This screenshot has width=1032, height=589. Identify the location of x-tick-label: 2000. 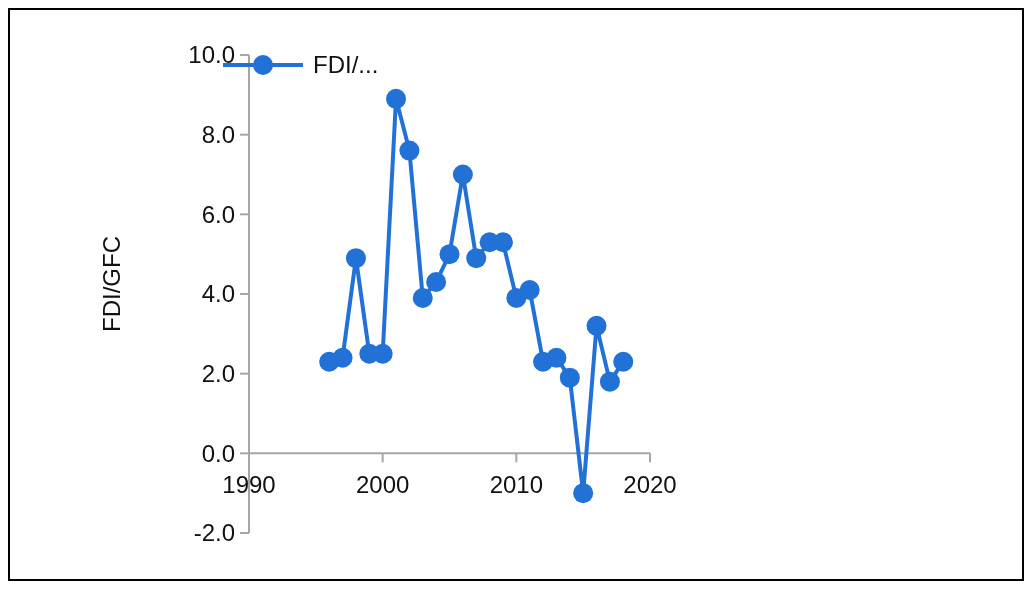
(382, 485).